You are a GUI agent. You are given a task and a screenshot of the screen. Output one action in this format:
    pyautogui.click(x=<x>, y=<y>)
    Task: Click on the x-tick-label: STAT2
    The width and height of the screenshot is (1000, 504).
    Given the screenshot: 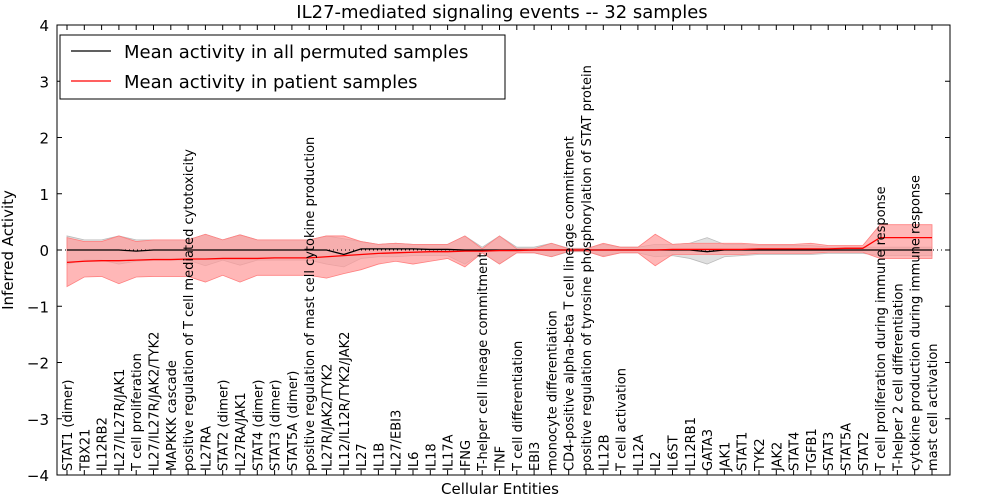 What is the action you would take?
    pyautogui.click(x=864, y=451)
    